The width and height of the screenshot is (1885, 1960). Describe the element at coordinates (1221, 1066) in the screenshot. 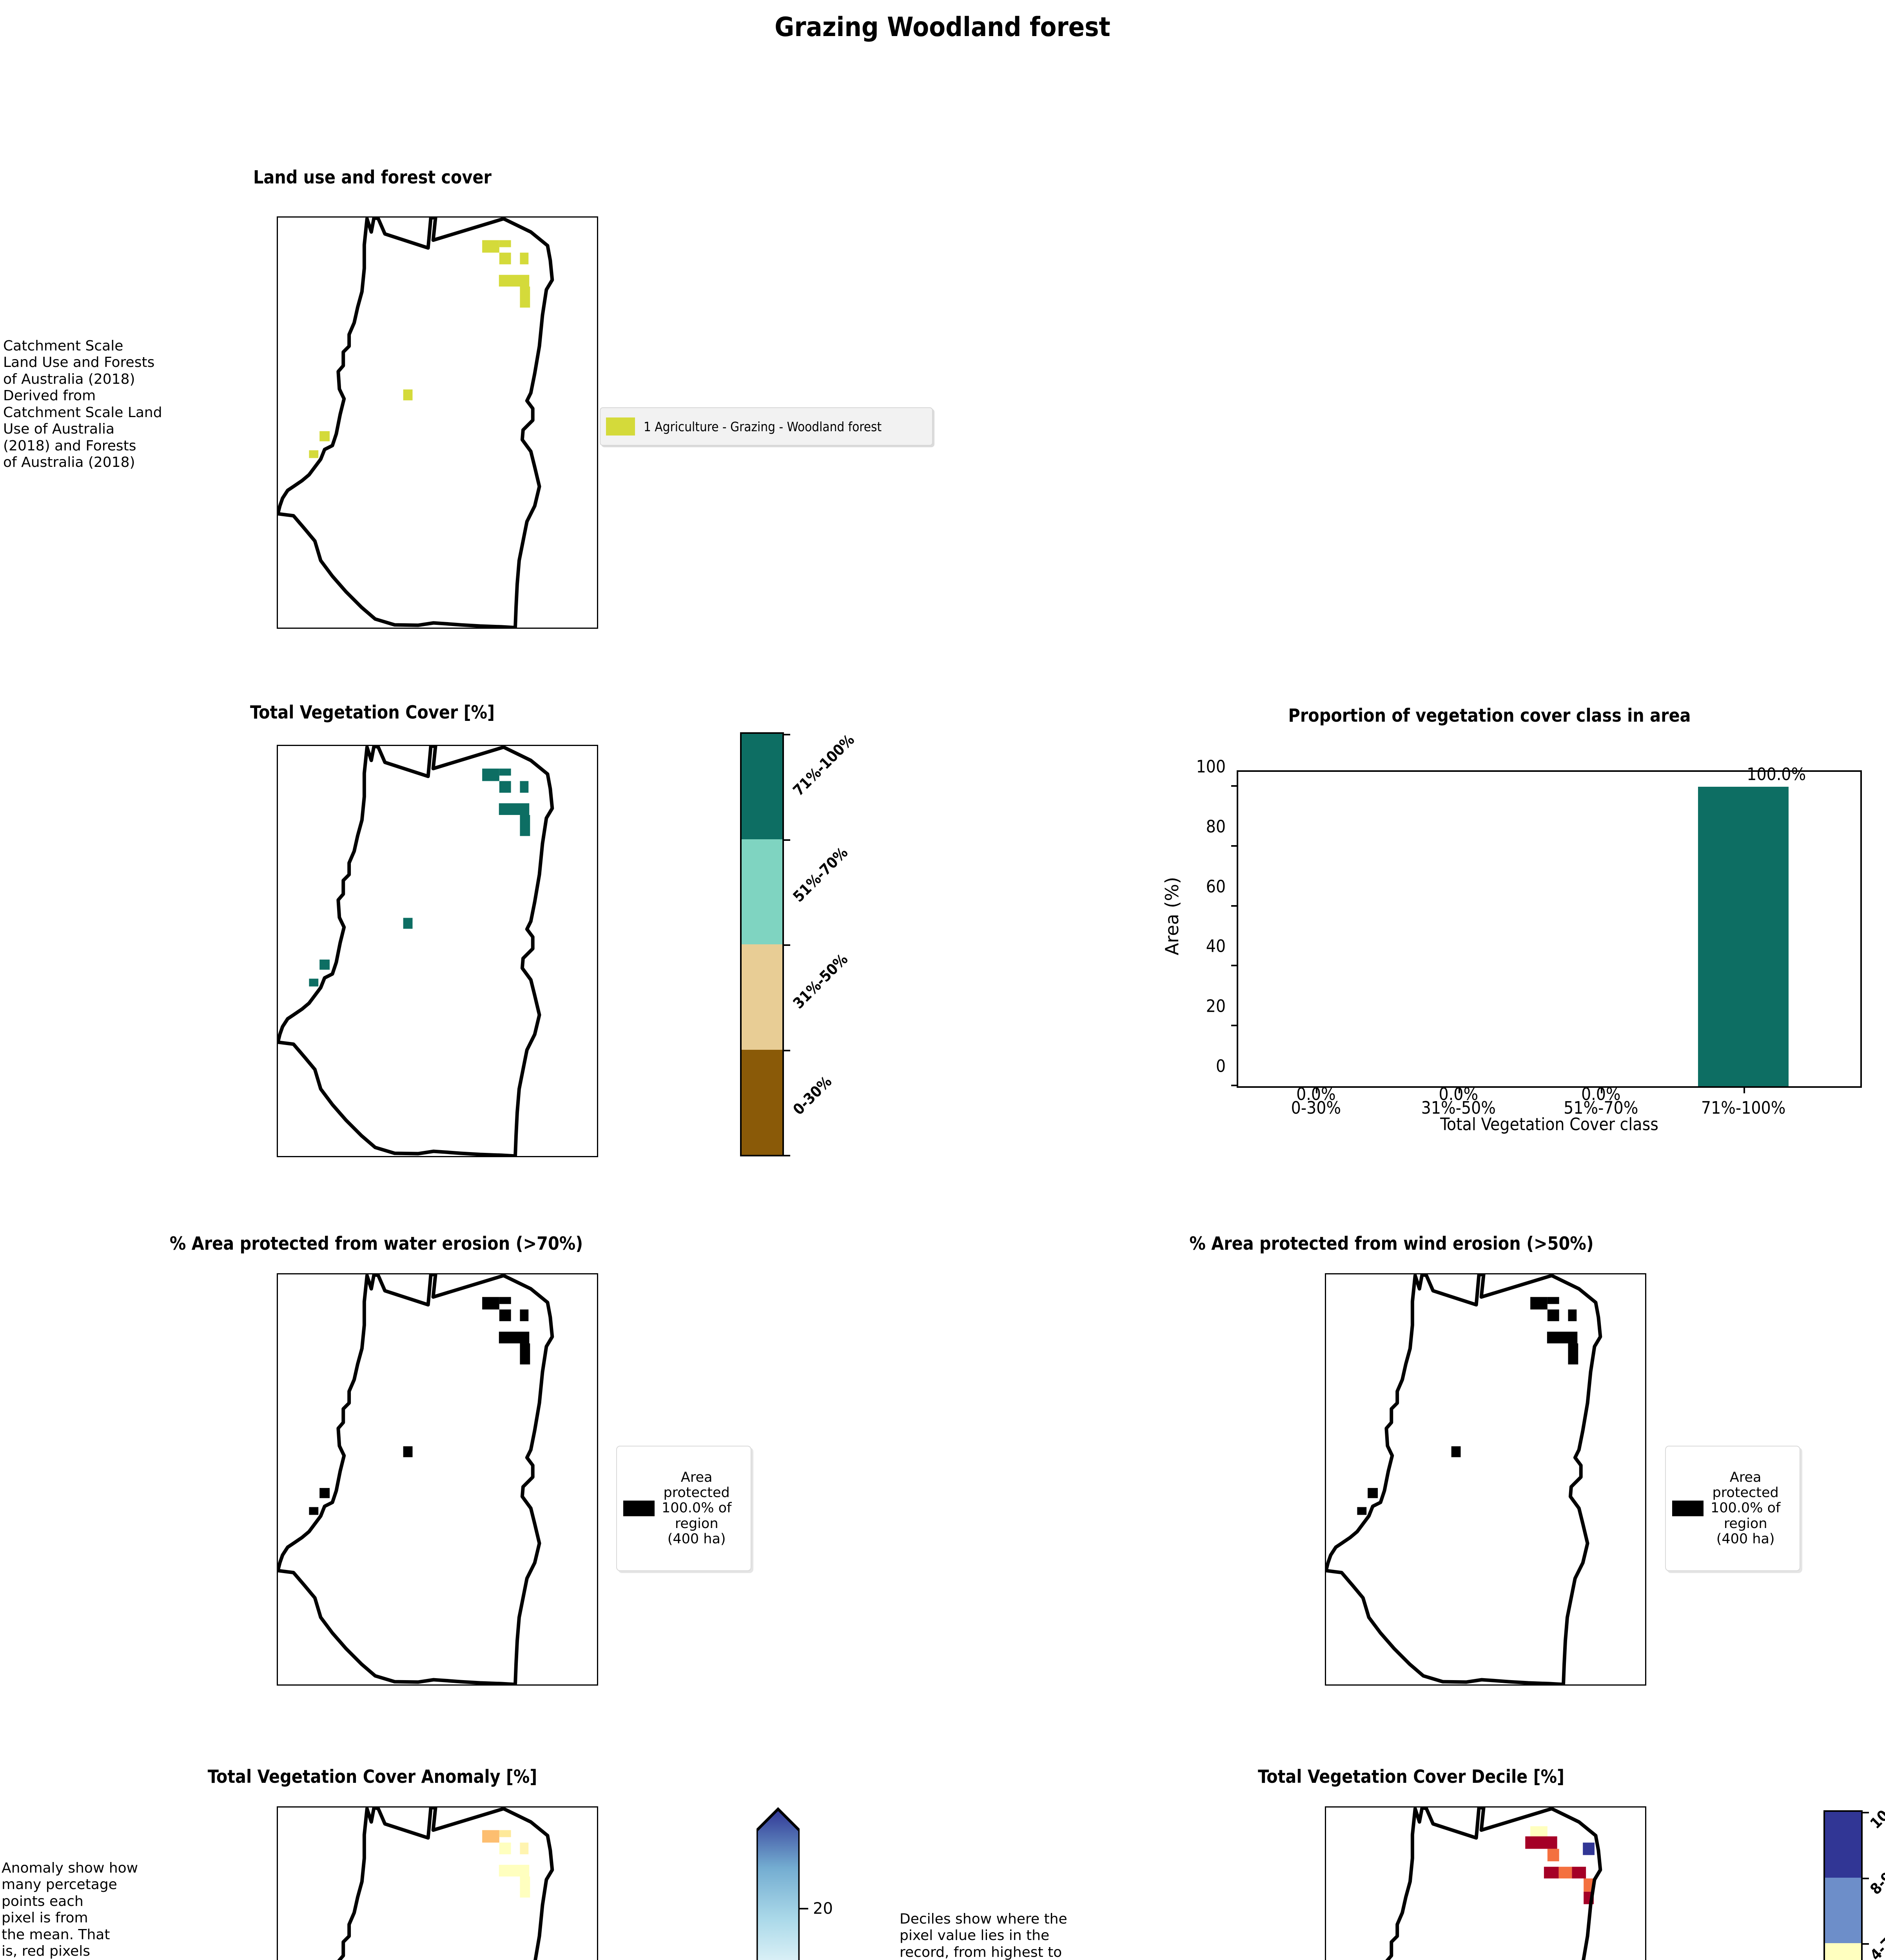

I see `y-tick-label-0: 0` at that location.